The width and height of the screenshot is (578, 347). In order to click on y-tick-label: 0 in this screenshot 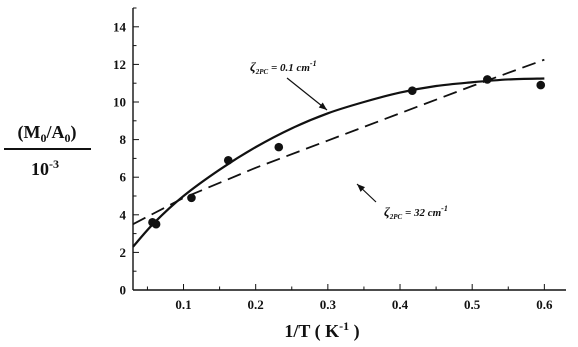, I will do `click(123, 290)`.